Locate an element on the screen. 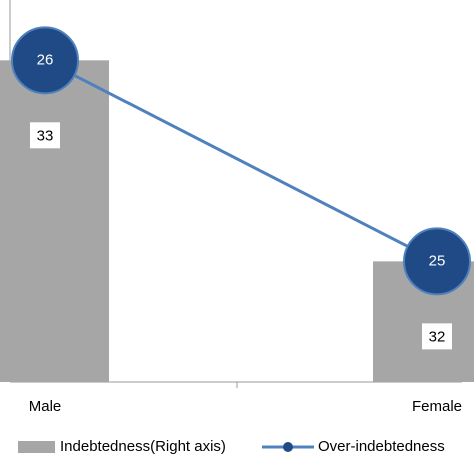  x-tick-label: Male is located at coordinates (45, 406).